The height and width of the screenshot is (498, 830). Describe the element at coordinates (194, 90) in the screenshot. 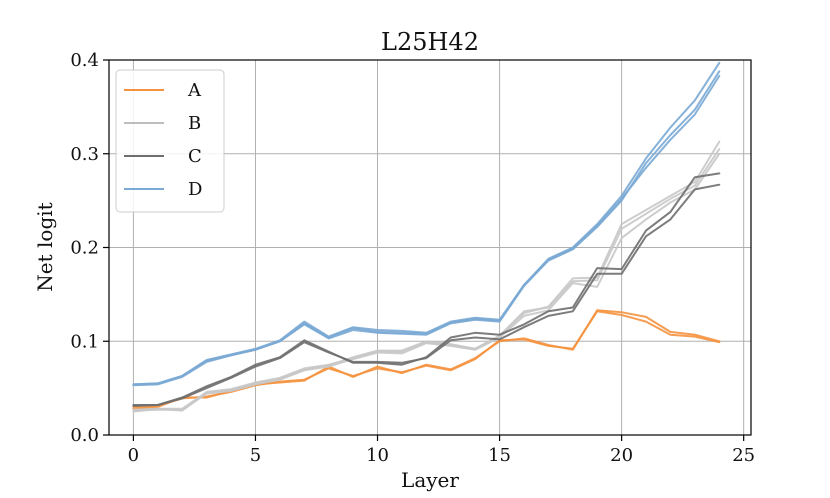

I see `legend-label-a: A` at that location.